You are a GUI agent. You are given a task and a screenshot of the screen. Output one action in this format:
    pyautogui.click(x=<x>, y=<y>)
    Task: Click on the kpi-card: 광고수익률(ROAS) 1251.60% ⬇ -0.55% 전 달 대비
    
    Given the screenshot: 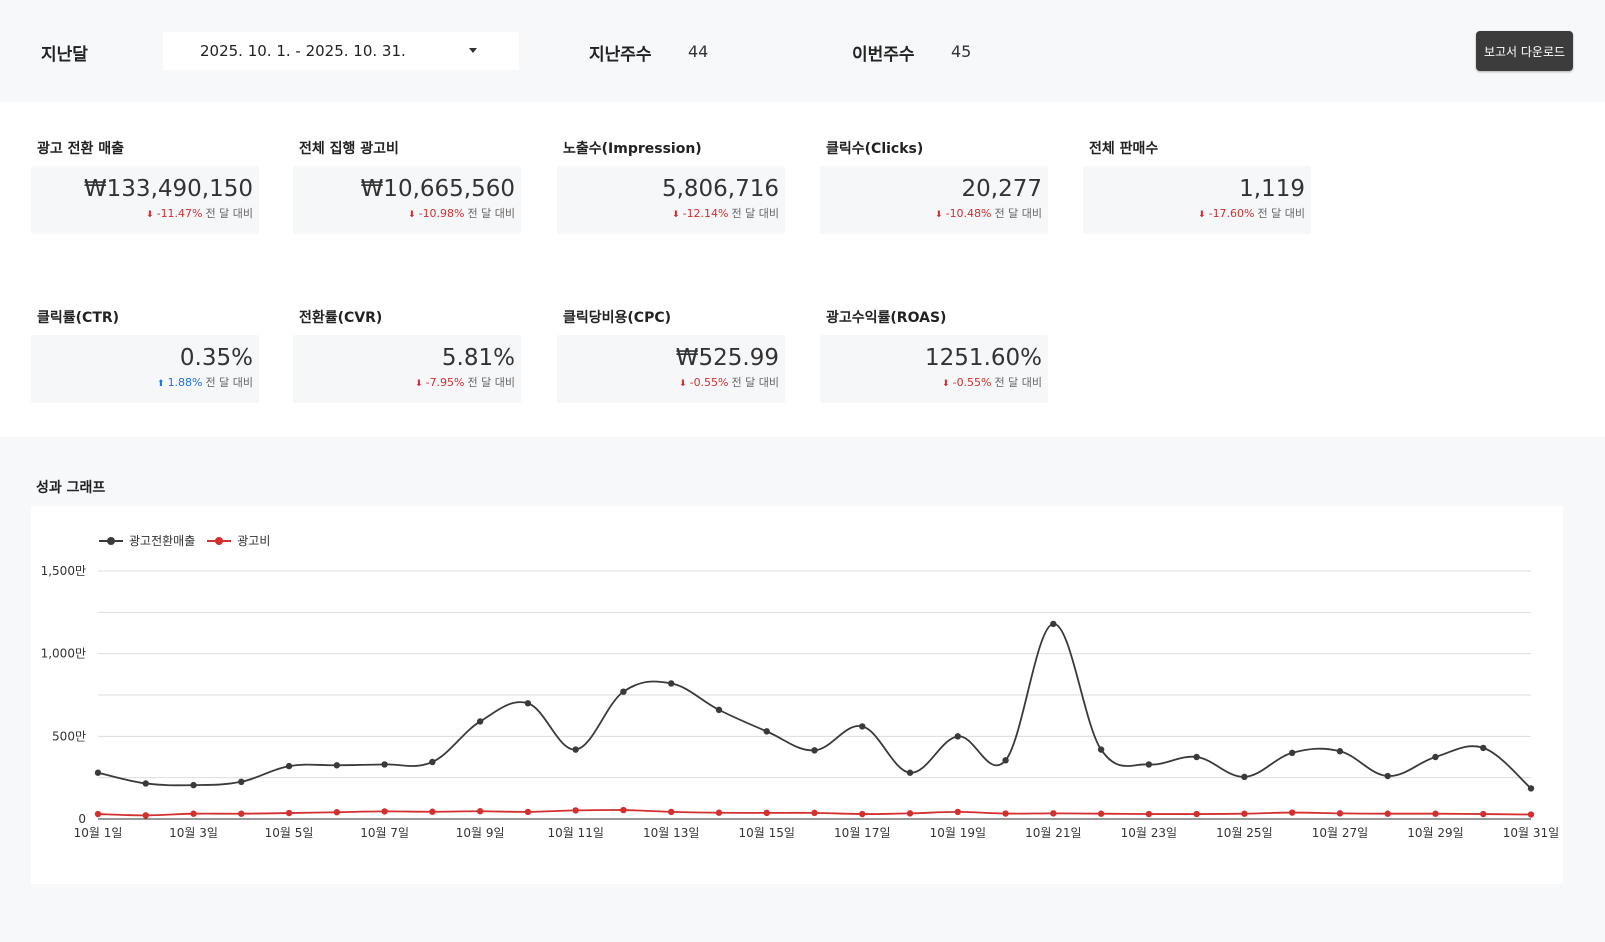 What is the action you would take?
    pyautogui.click(x=934, y=355)
    